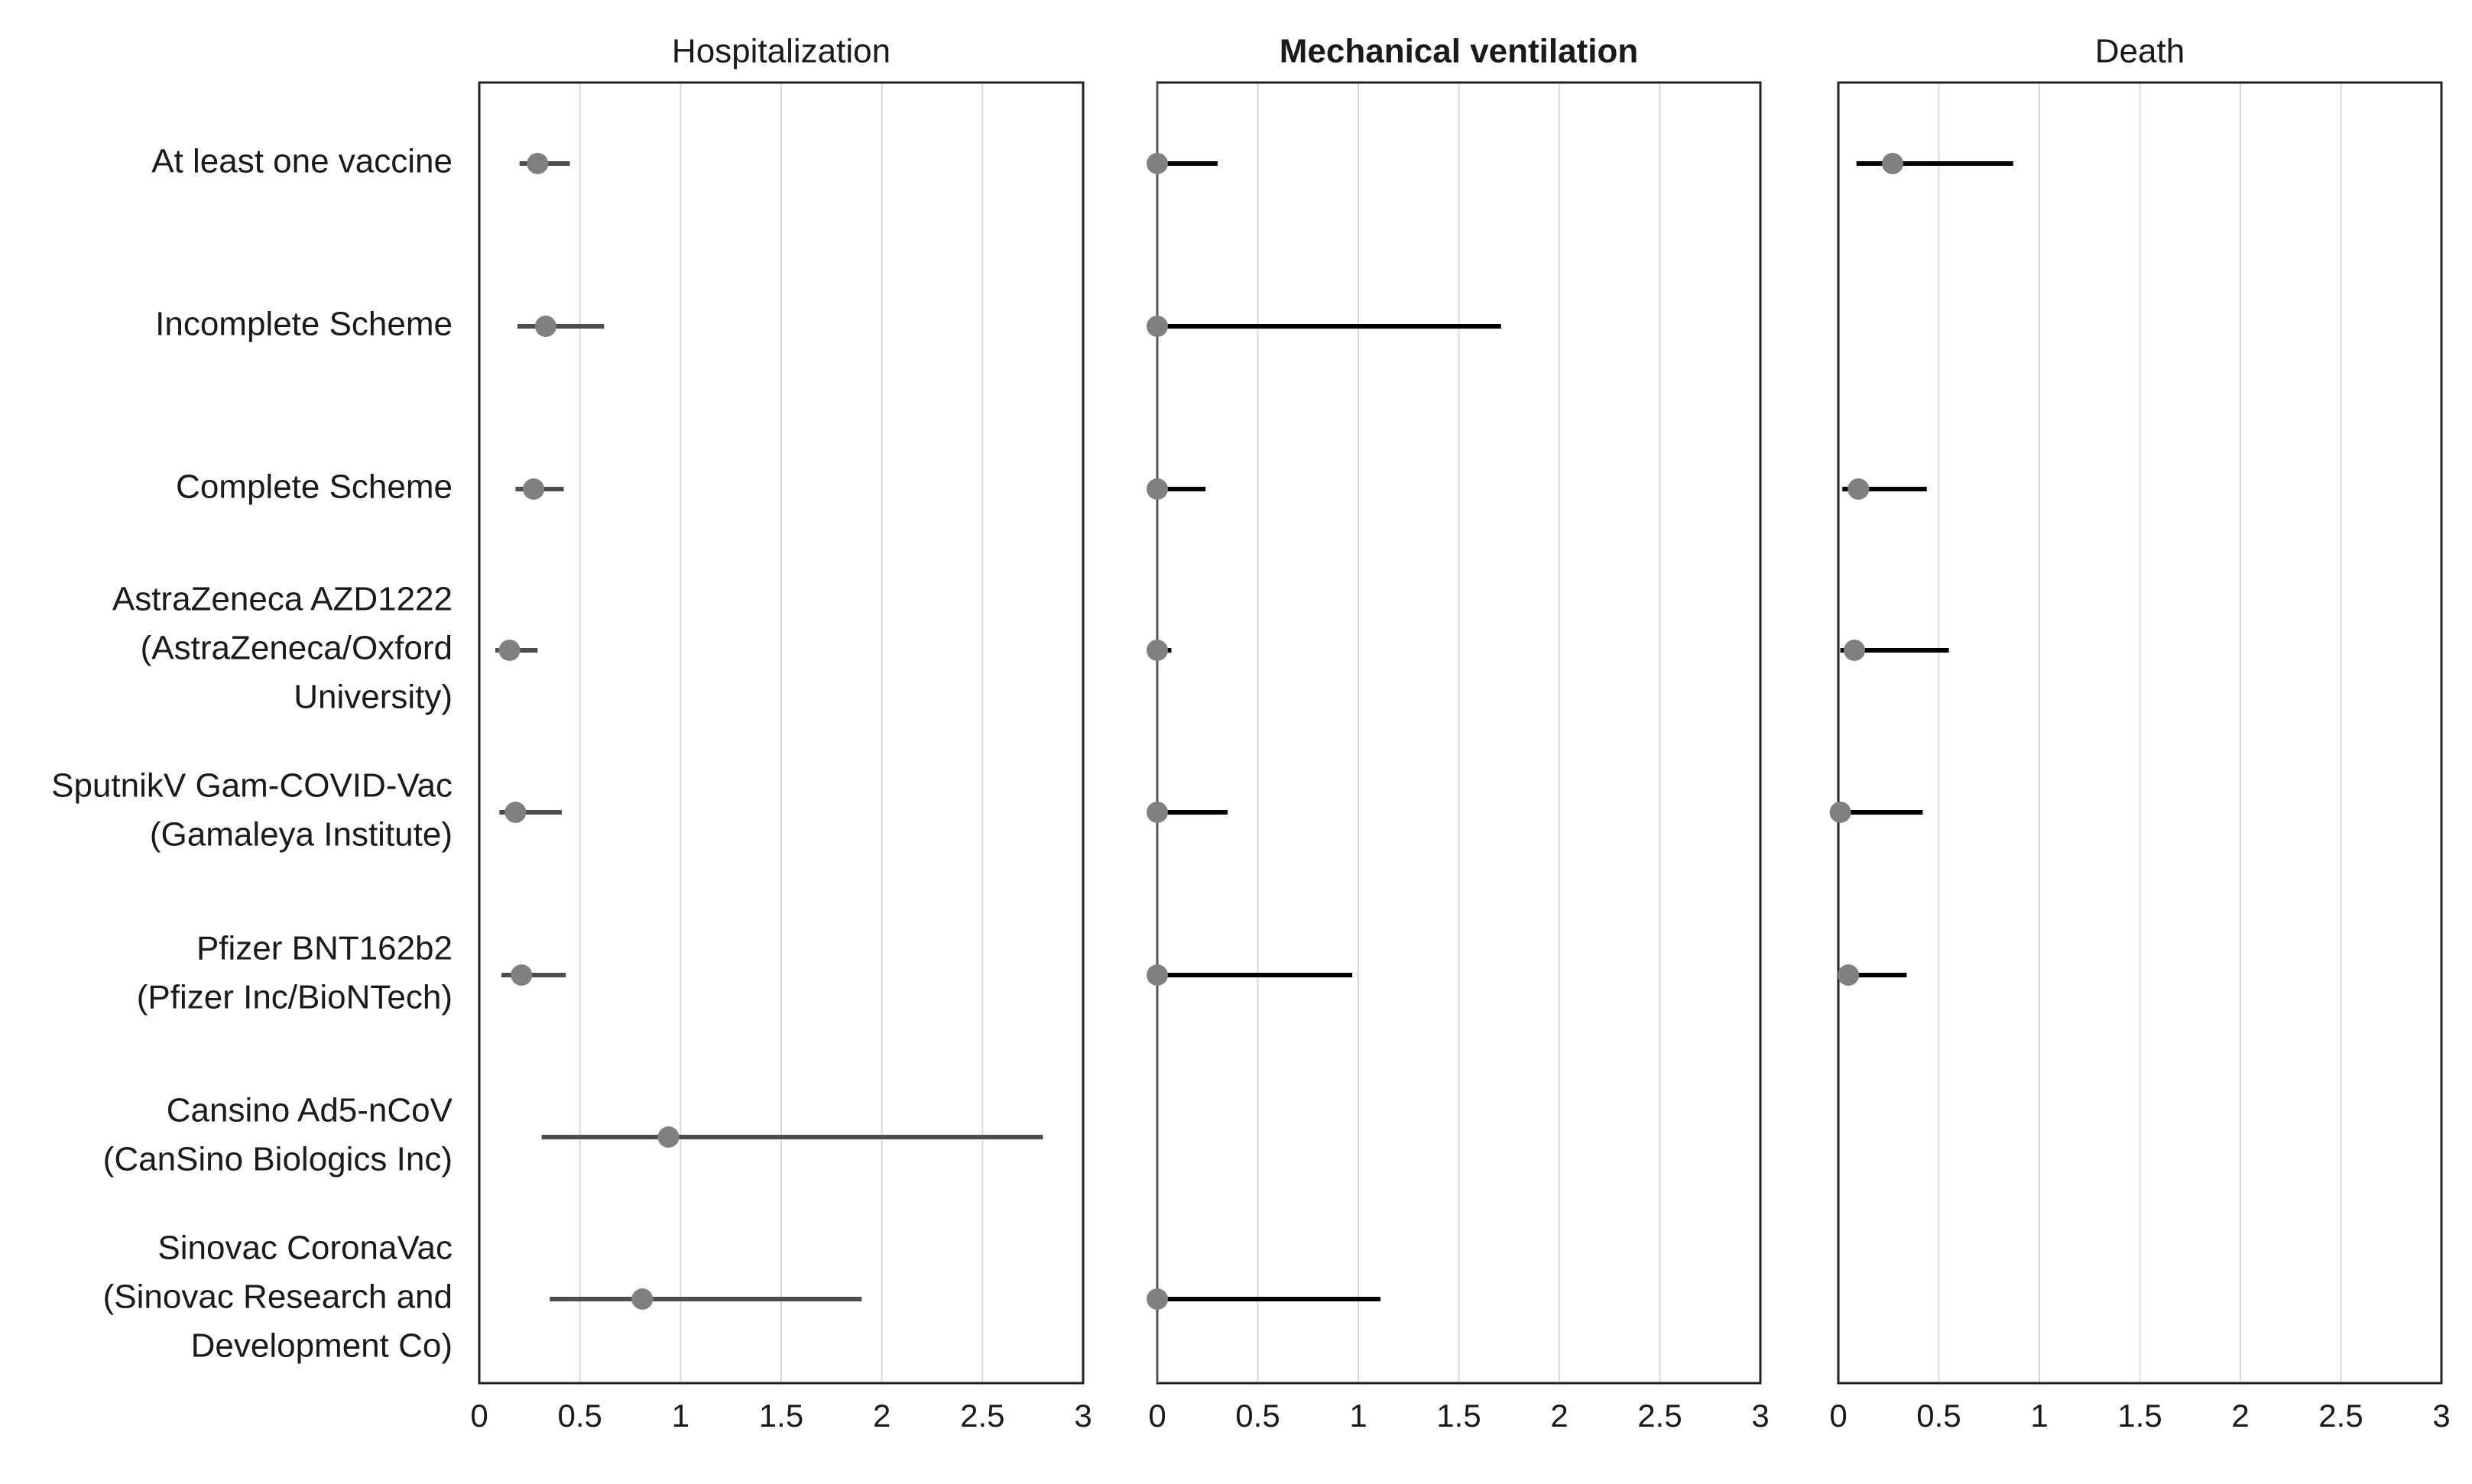  I want to click on category-label: At least one vaccine, so click(302, 162).